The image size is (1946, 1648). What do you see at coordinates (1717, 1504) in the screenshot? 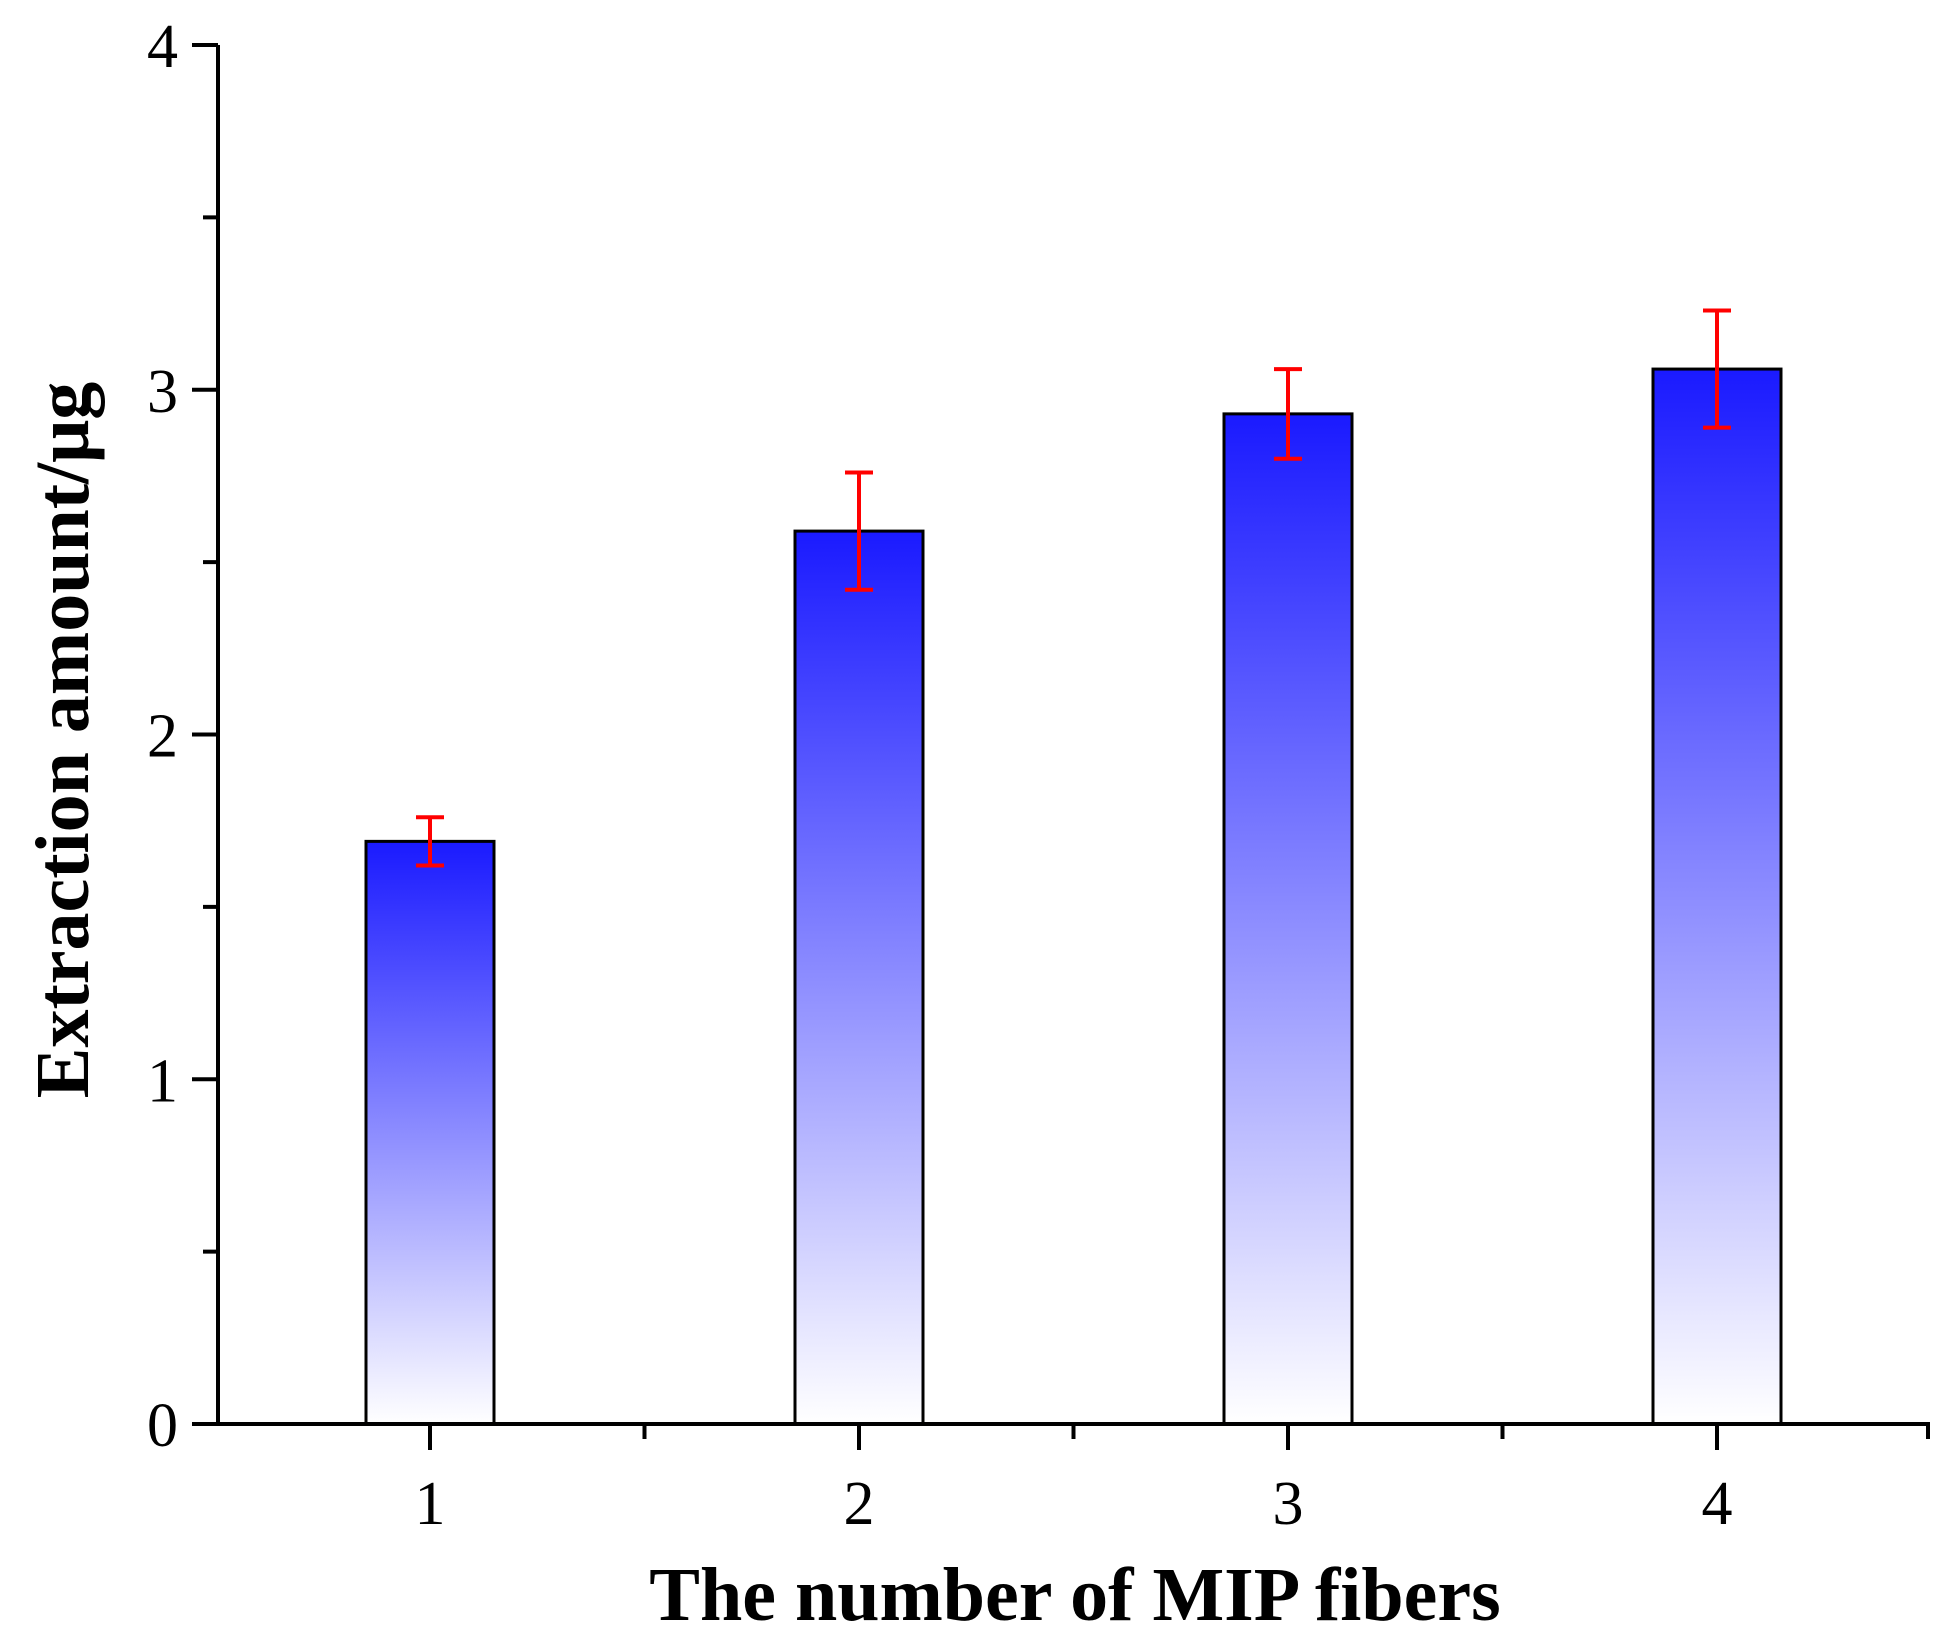
I see `x-tick-label: 4` at bounding box center [1717, 1504].